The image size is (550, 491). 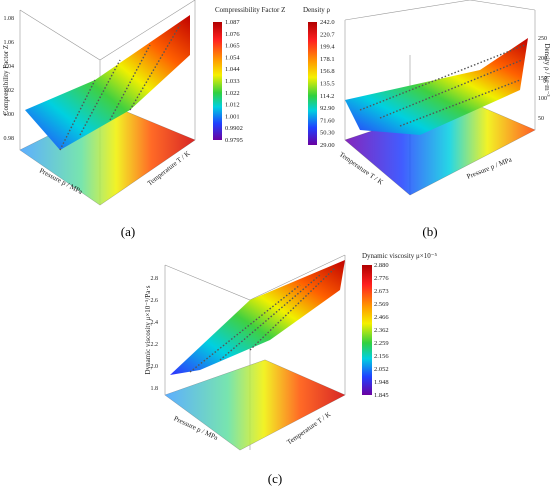 I want to click on colorbar-tick-label: 1.076, so click(x=232, y=34).